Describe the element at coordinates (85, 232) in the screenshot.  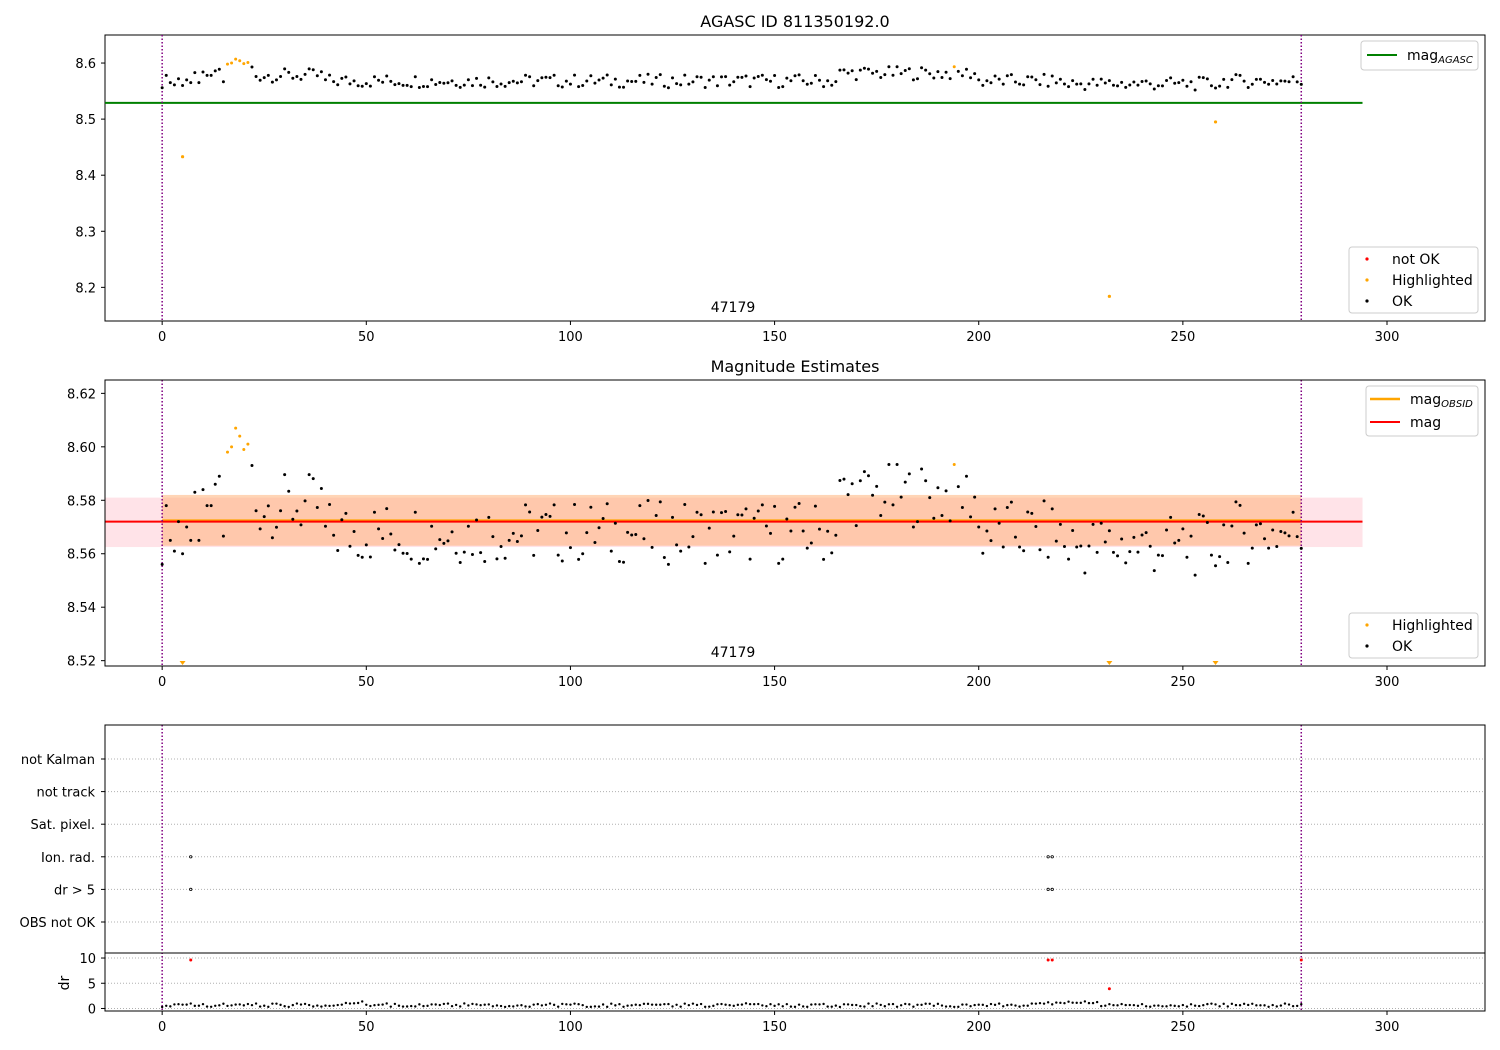
I see `y-tick-label: 8.3` at that location.